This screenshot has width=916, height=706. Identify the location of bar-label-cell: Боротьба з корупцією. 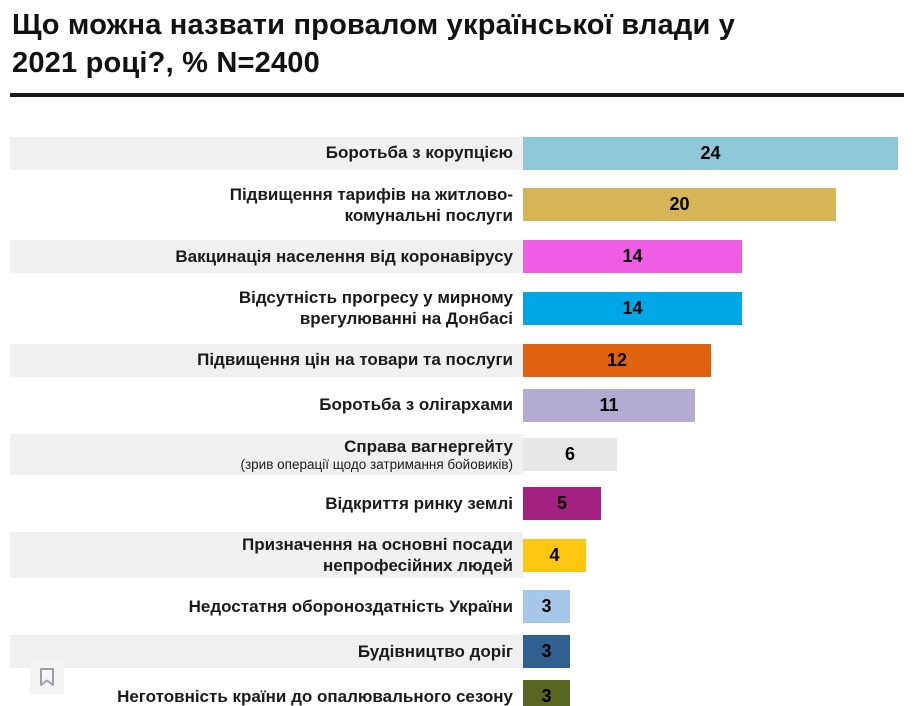
(266, 153).